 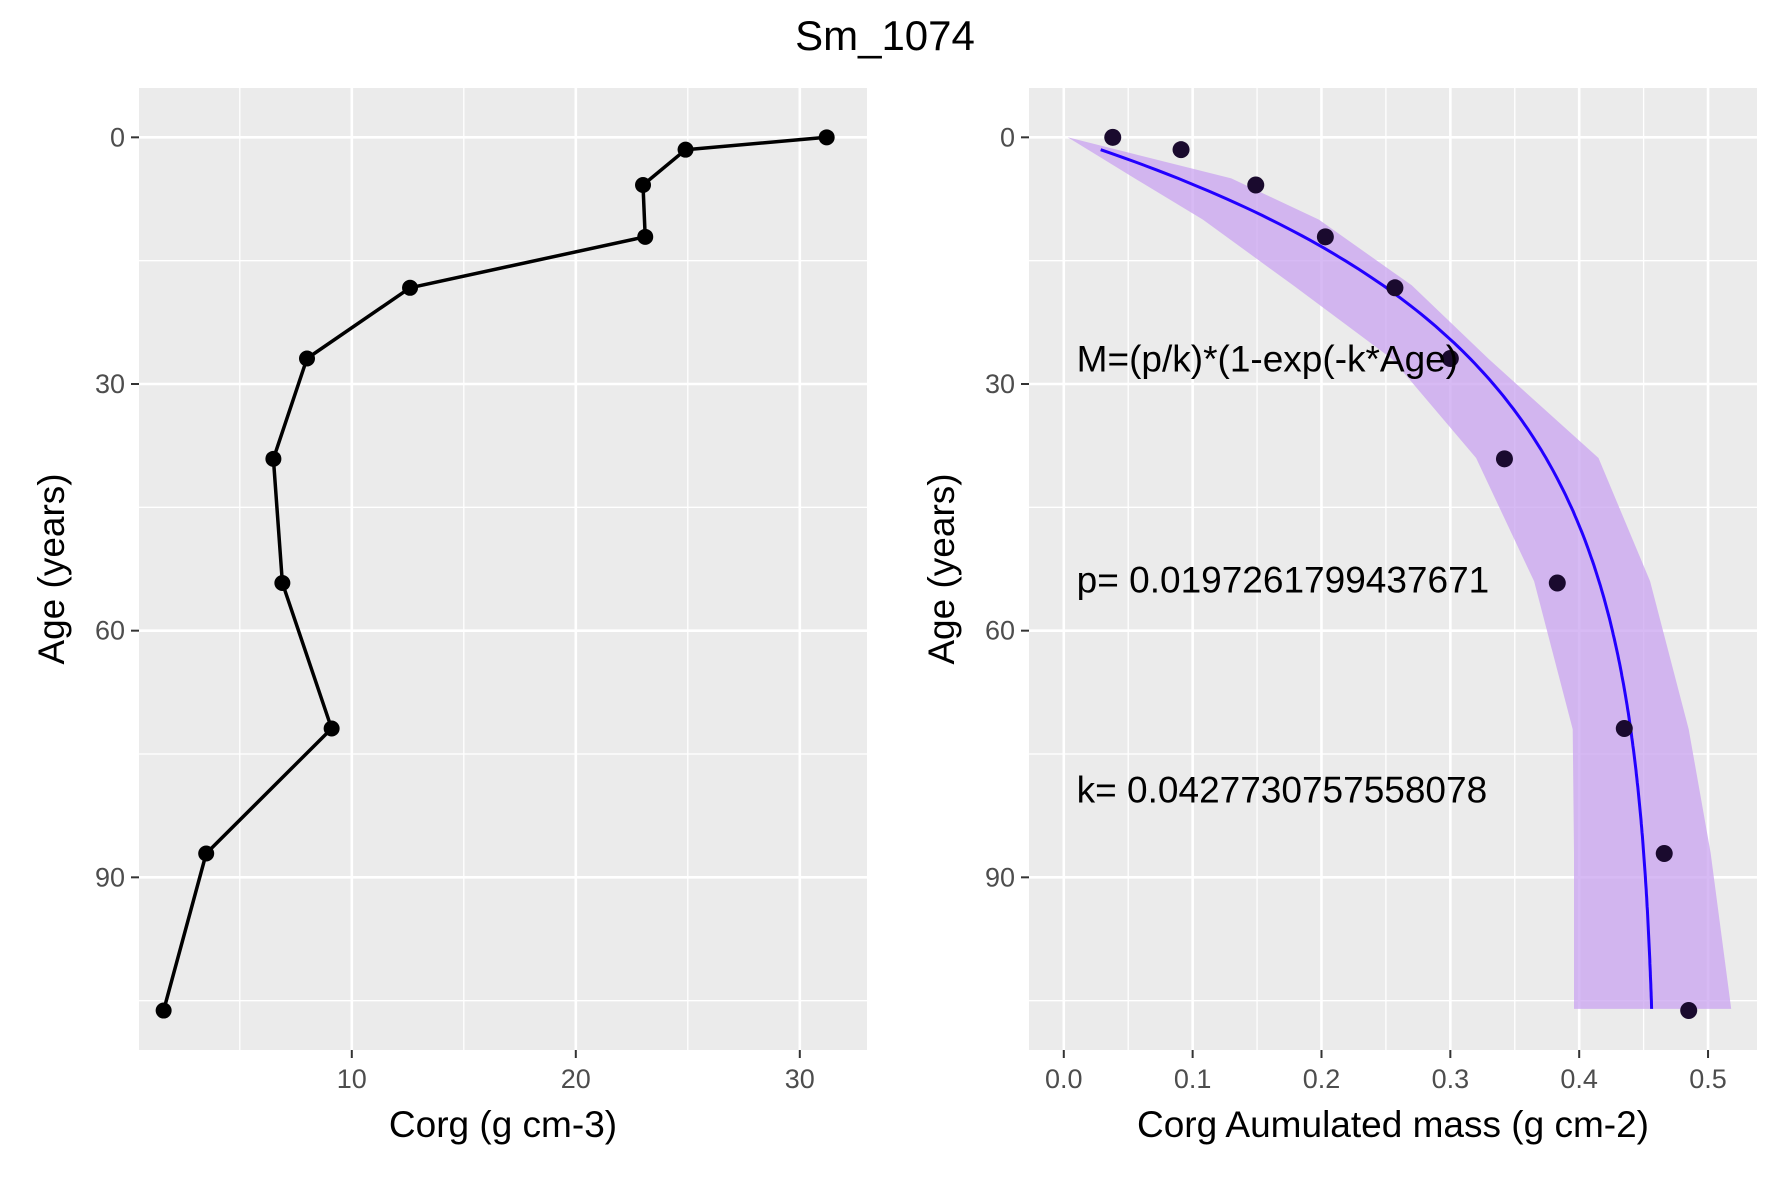 What do you see at coordinates (1451, 1079) in the screenshot?
I see `right-x-tick-label: 0.3` at bounding box center [1451, 1079].